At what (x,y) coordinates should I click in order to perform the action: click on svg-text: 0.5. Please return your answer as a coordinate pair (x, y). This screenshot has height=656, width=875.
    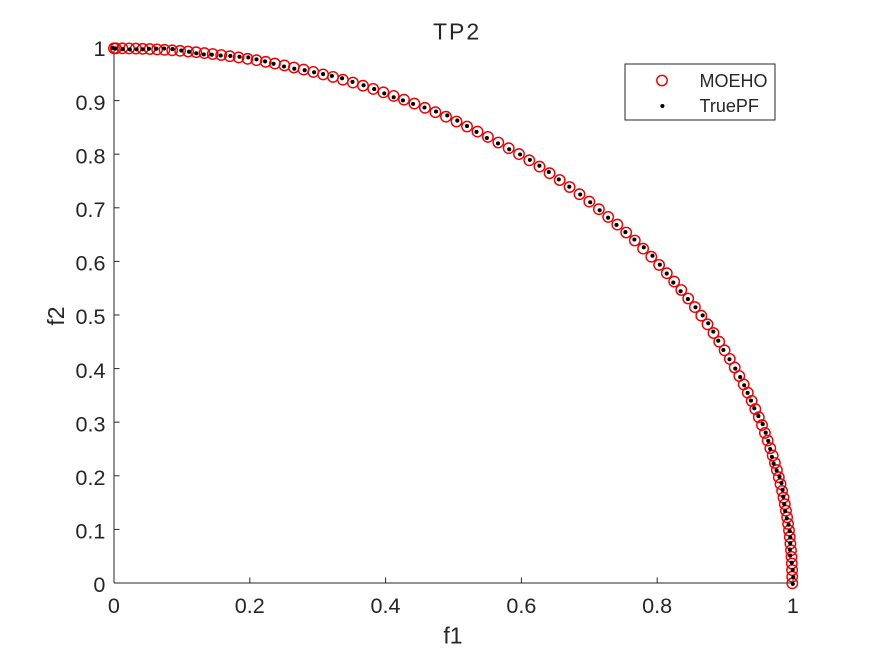
    Looking at the image, I should click on (90, 316).